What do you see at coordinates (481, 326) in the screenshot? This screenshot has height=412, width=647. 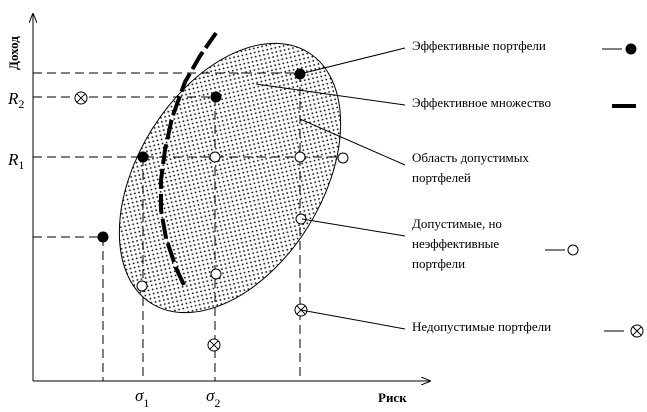 I see `legend-infeasible-portfolios: Недопустимые портфели` at bounding box center [481, 326].